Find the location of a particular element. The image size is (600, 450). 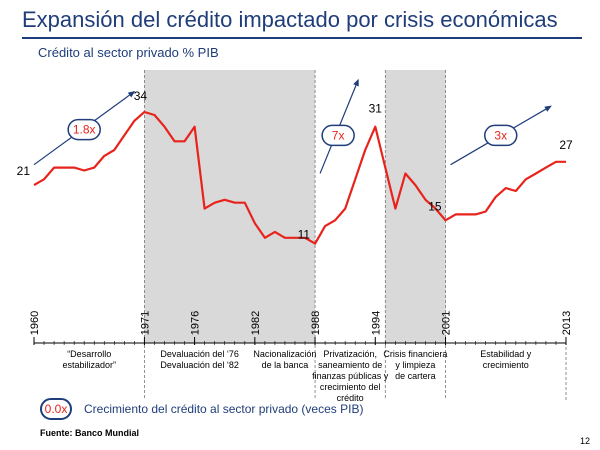

x-tick-label: 1976 is located at coordinates (196, 323).